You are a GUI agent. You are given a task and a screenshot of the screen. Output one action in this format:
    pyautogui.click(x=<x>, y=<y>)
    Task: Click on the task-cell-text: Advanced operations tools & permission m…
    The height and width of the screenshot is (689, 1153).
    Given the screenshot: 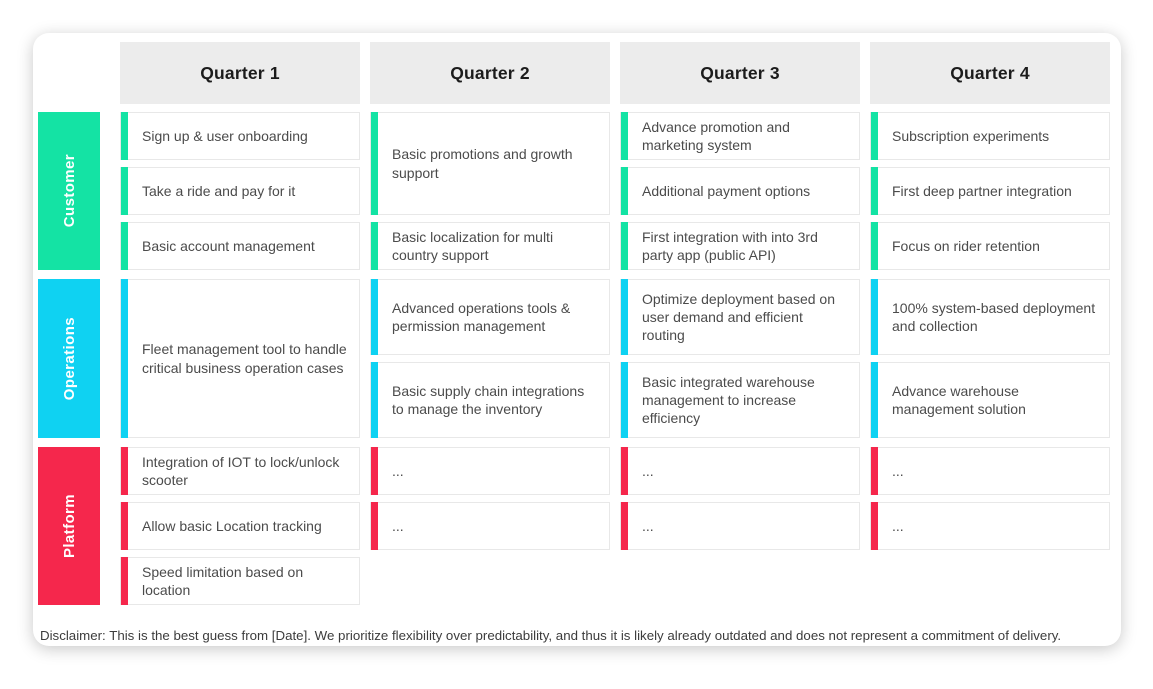 What is the action you would take?
    pyautogui.click(x=481, y=316)
    